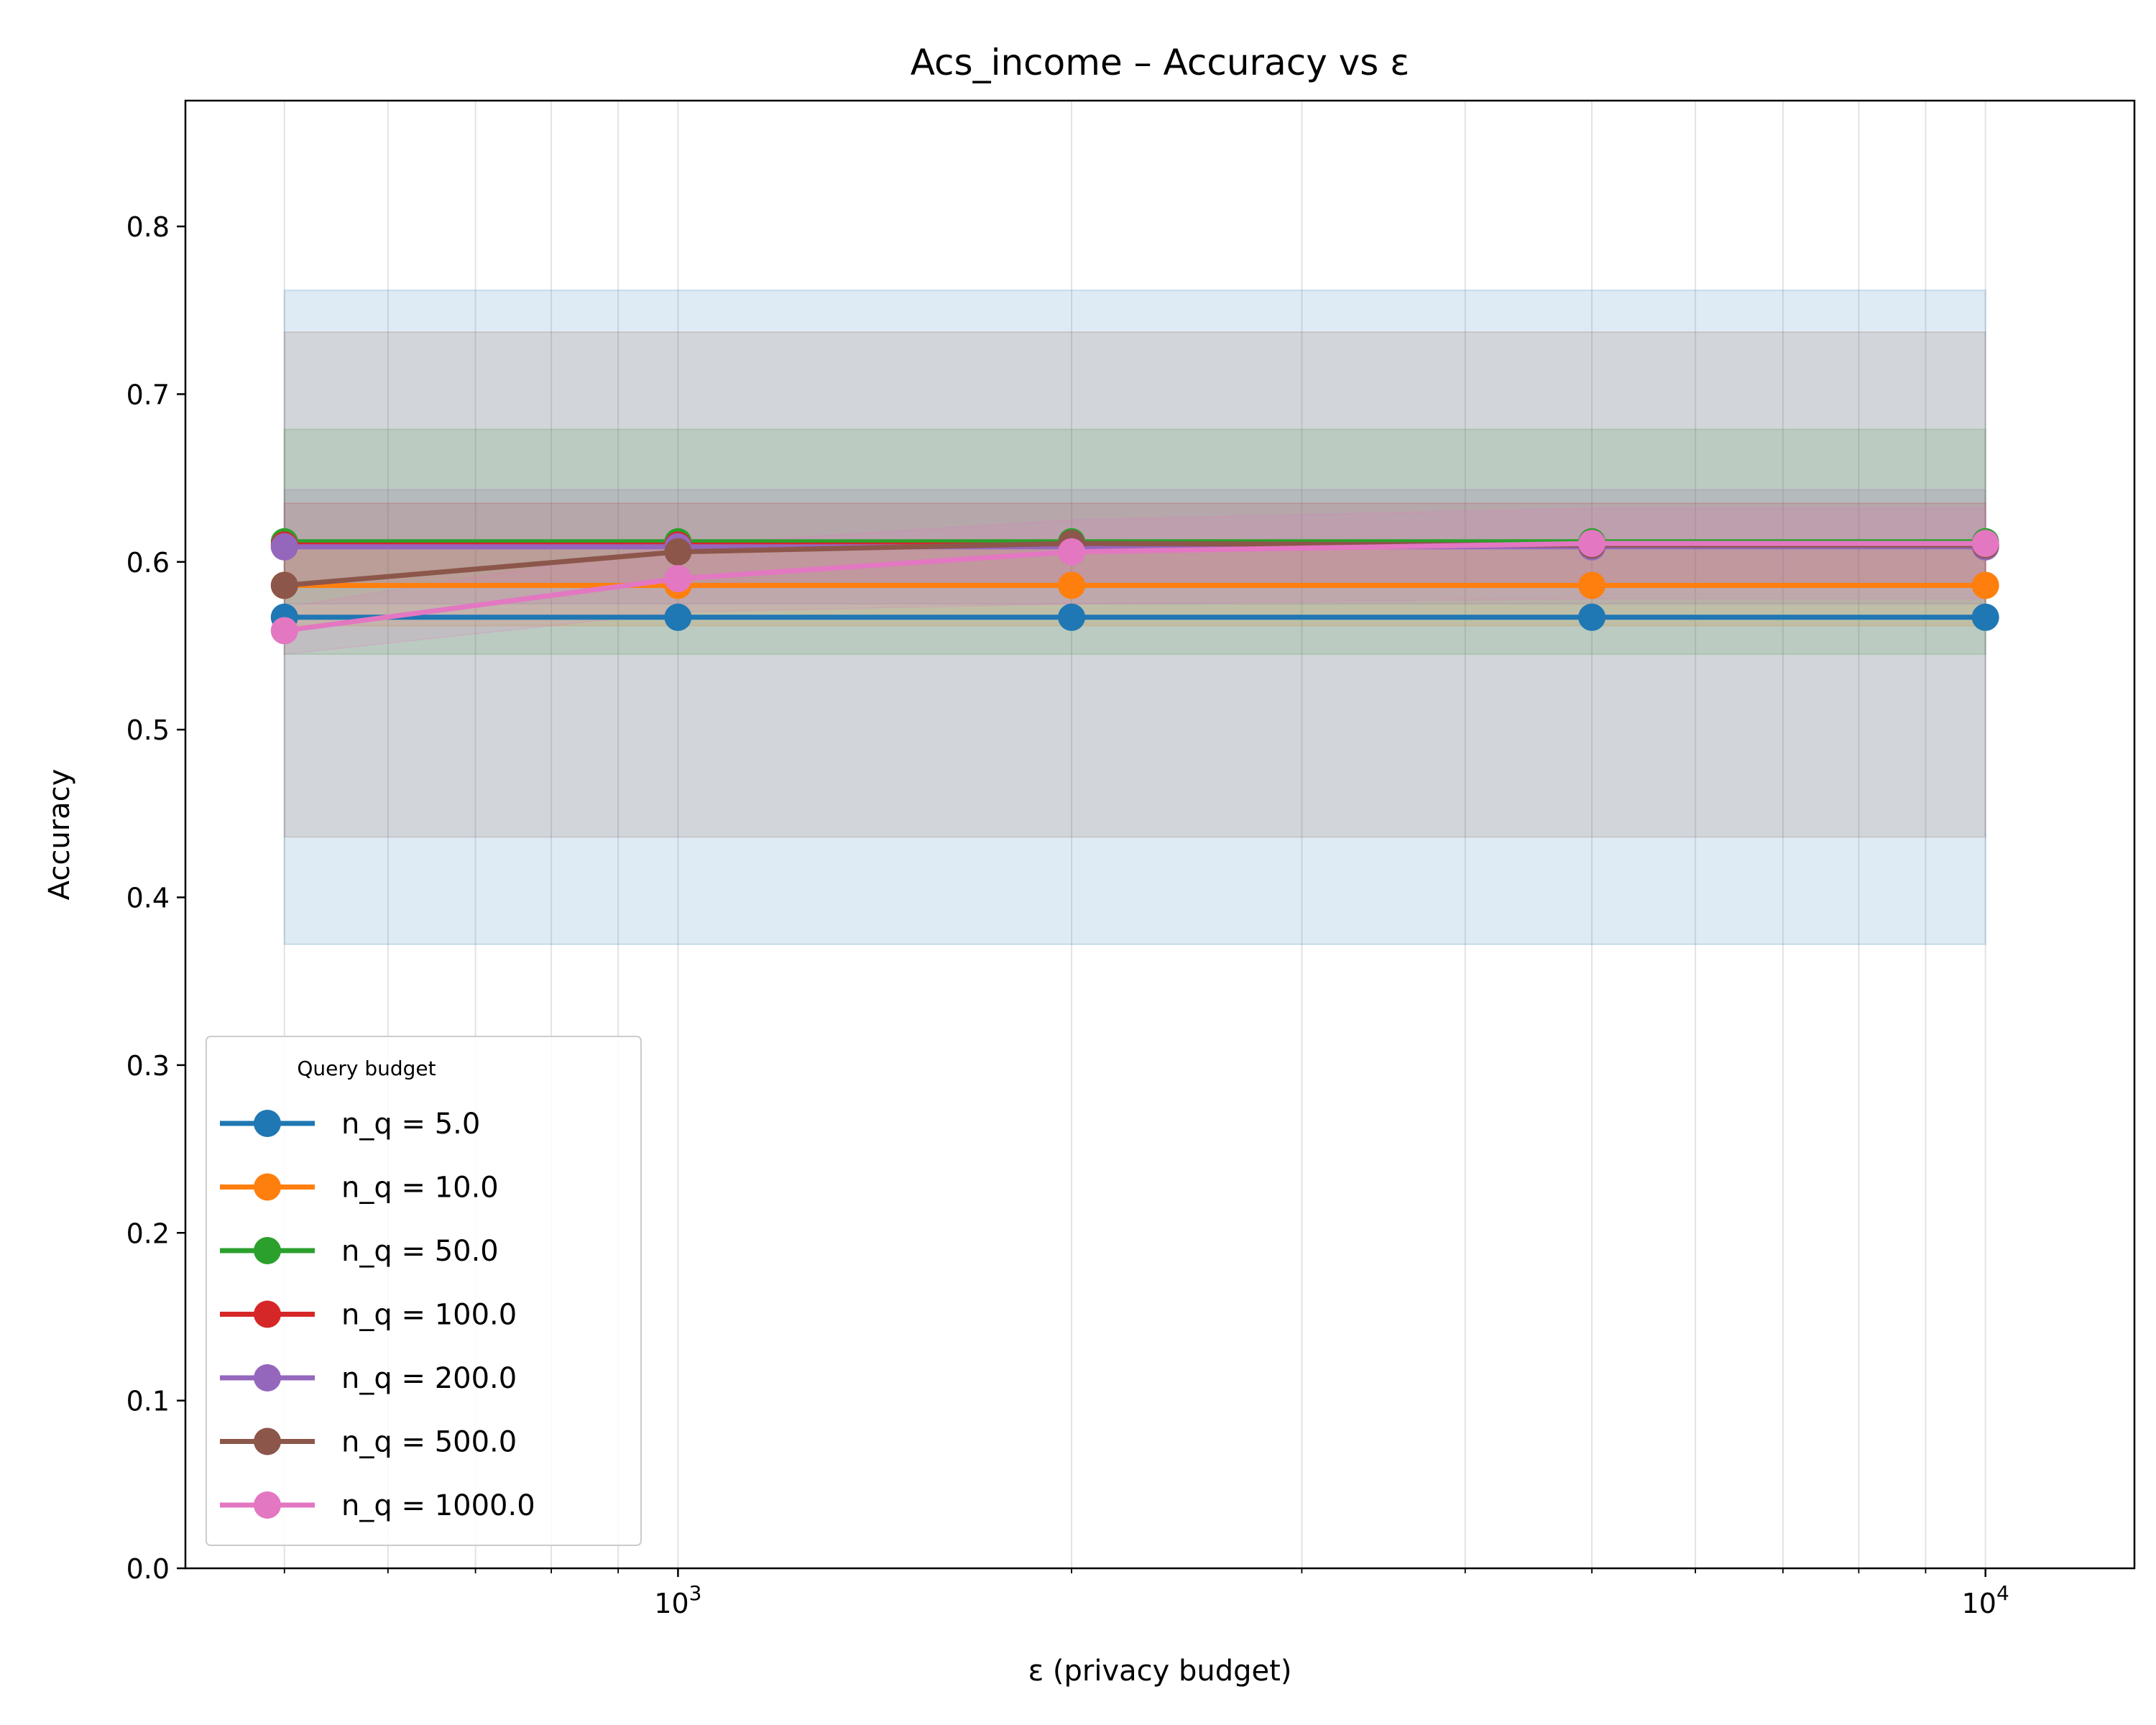  Describe the element at coordinates (1160, 62) in the screenshot. I see `chart-title: Acs_income – Accuracy vs ε` at that location.